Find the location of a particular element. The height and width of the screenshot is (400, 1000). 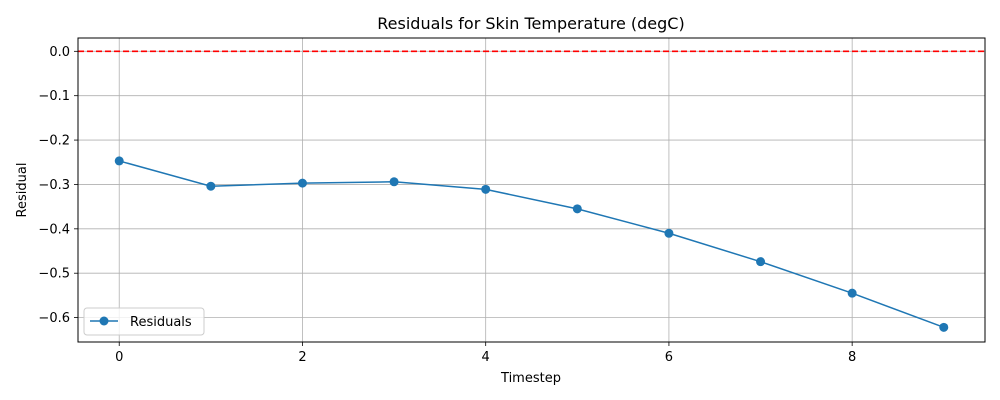

x-tick-label: 8 is located at coordinates (852, 357).